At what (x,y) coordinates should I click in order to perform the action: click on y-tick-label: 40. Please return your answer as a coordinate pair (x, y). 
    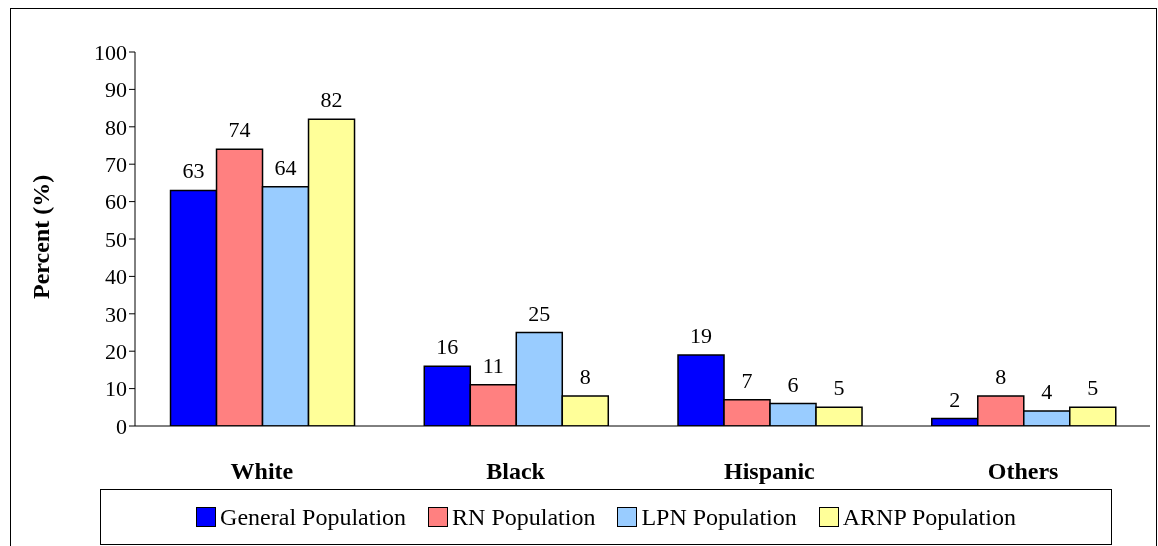
    Looking at the image, I should click on (116, 277).